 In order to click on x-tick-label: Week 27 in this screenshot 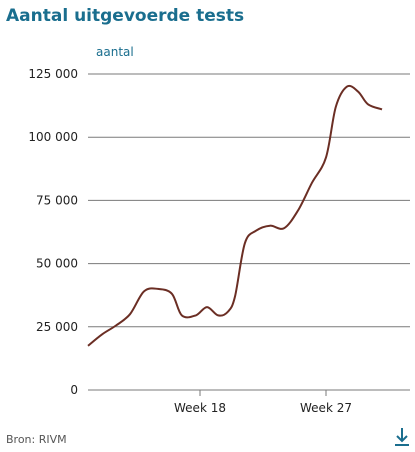, I will do `click(326, 408)`.